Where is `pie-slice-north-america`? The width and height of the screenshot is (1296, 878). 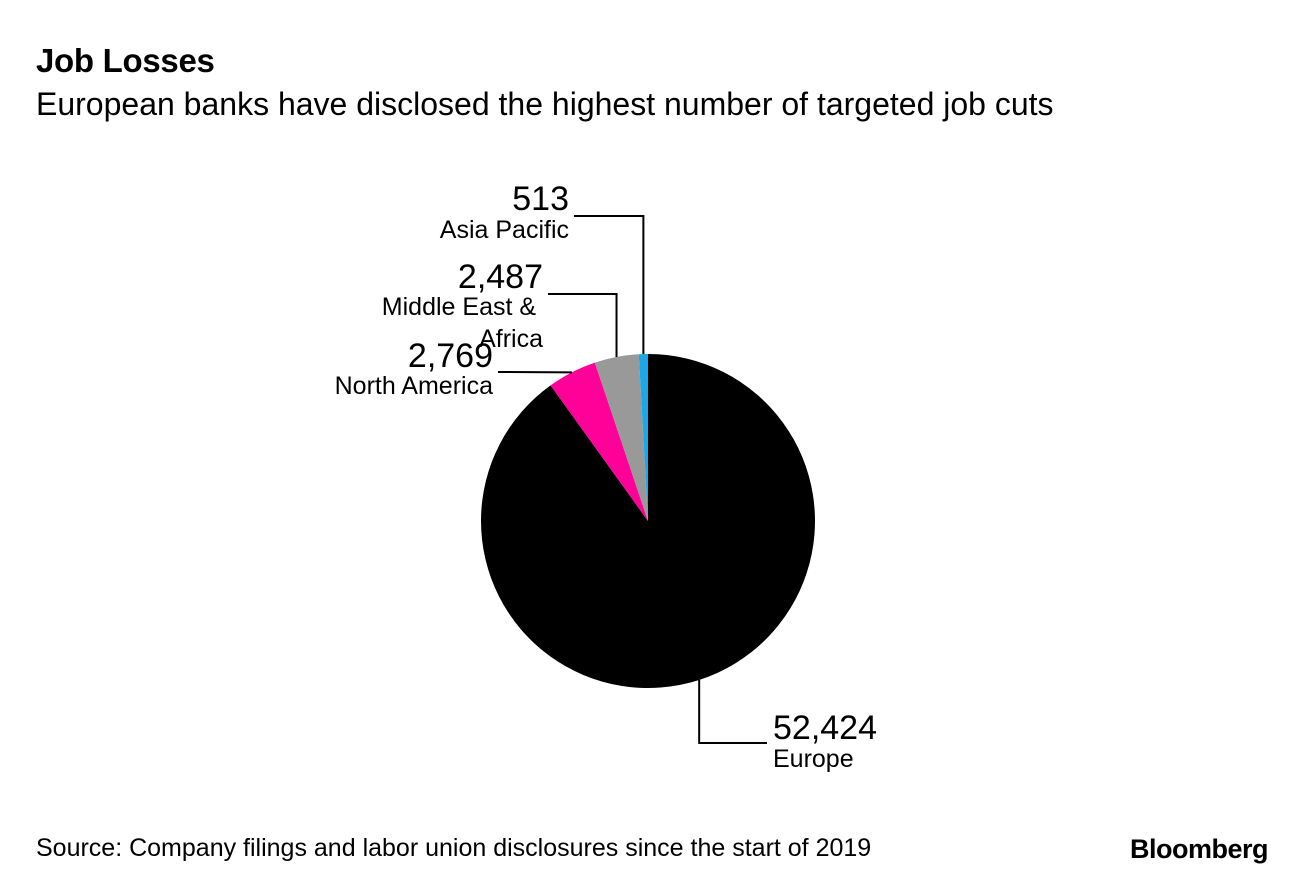
pie-slice-north-america is located at coordinates (599, 441).